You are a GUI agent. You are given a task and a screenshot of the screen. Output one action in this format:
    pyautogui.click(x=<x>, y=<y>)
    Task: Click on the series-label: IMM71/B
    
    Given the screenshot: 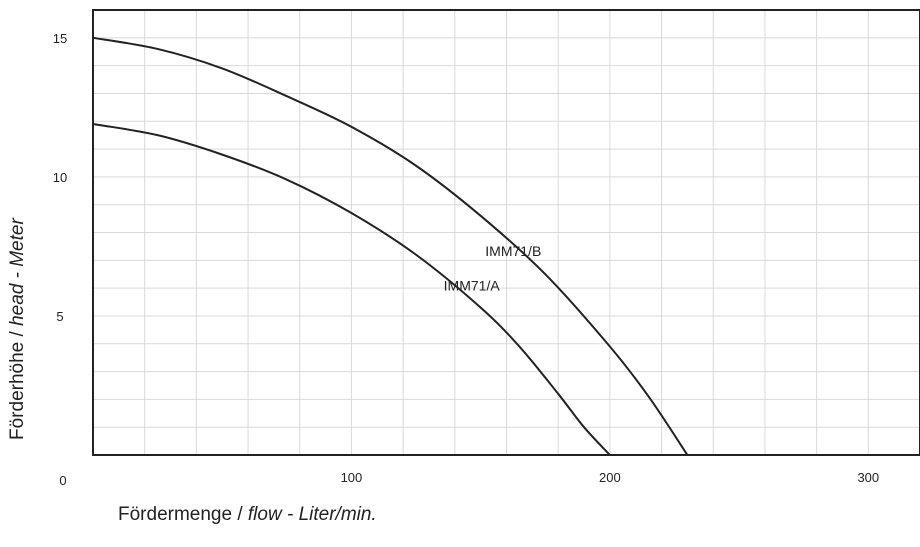 What is the action you would take?
    pyautogui.click(x=513, y=251)
    